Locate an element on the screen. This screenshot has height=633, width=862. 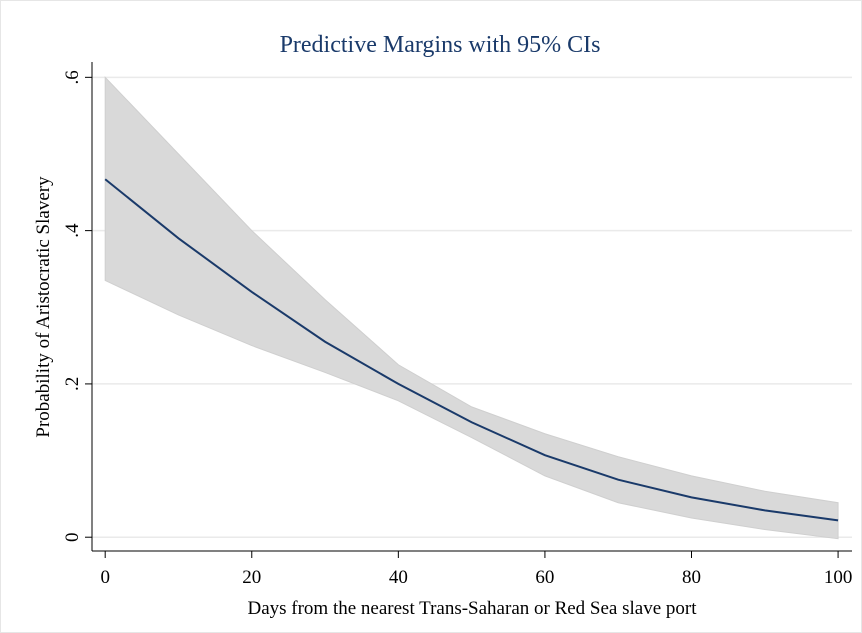
y-tick-label: .2 is located at coordinates (72, 384).